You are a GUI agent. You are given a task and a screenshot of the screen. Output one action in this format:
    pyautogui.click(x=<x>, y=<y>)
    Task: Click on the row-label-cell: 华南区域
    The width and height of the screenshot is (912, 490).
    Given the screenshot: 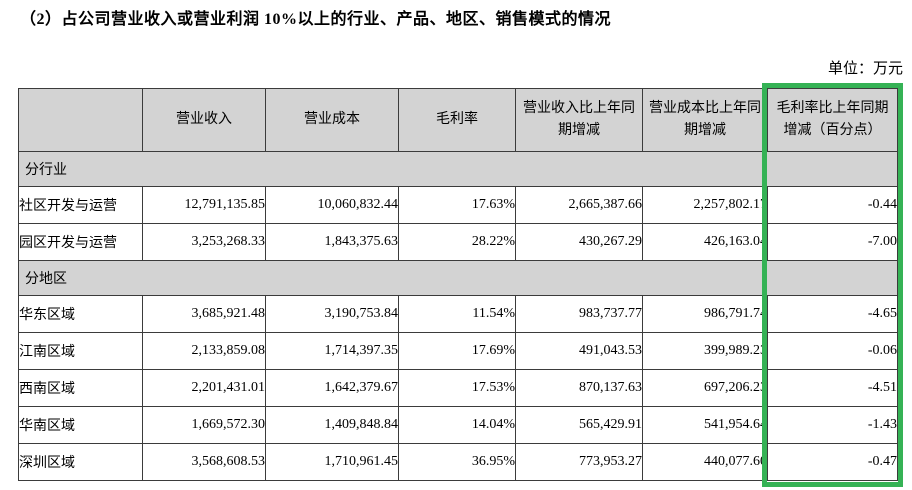 What is the action you would take?
    pyautogui.click(x=80, y=425)
    